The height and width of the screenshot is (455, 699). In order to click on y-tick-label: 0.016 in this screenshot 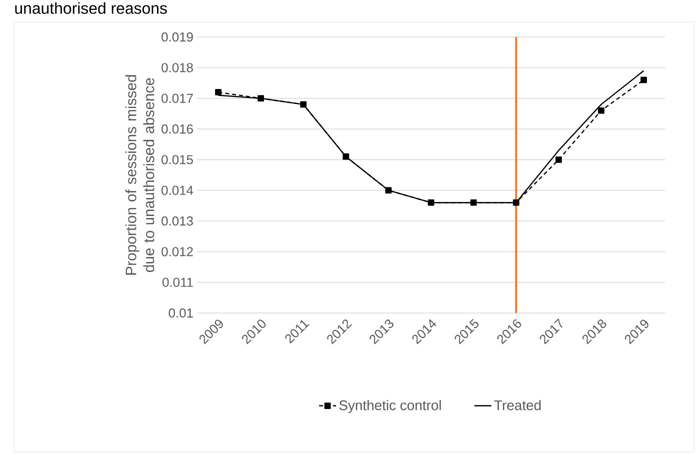, I will do `click(177, 129)`.